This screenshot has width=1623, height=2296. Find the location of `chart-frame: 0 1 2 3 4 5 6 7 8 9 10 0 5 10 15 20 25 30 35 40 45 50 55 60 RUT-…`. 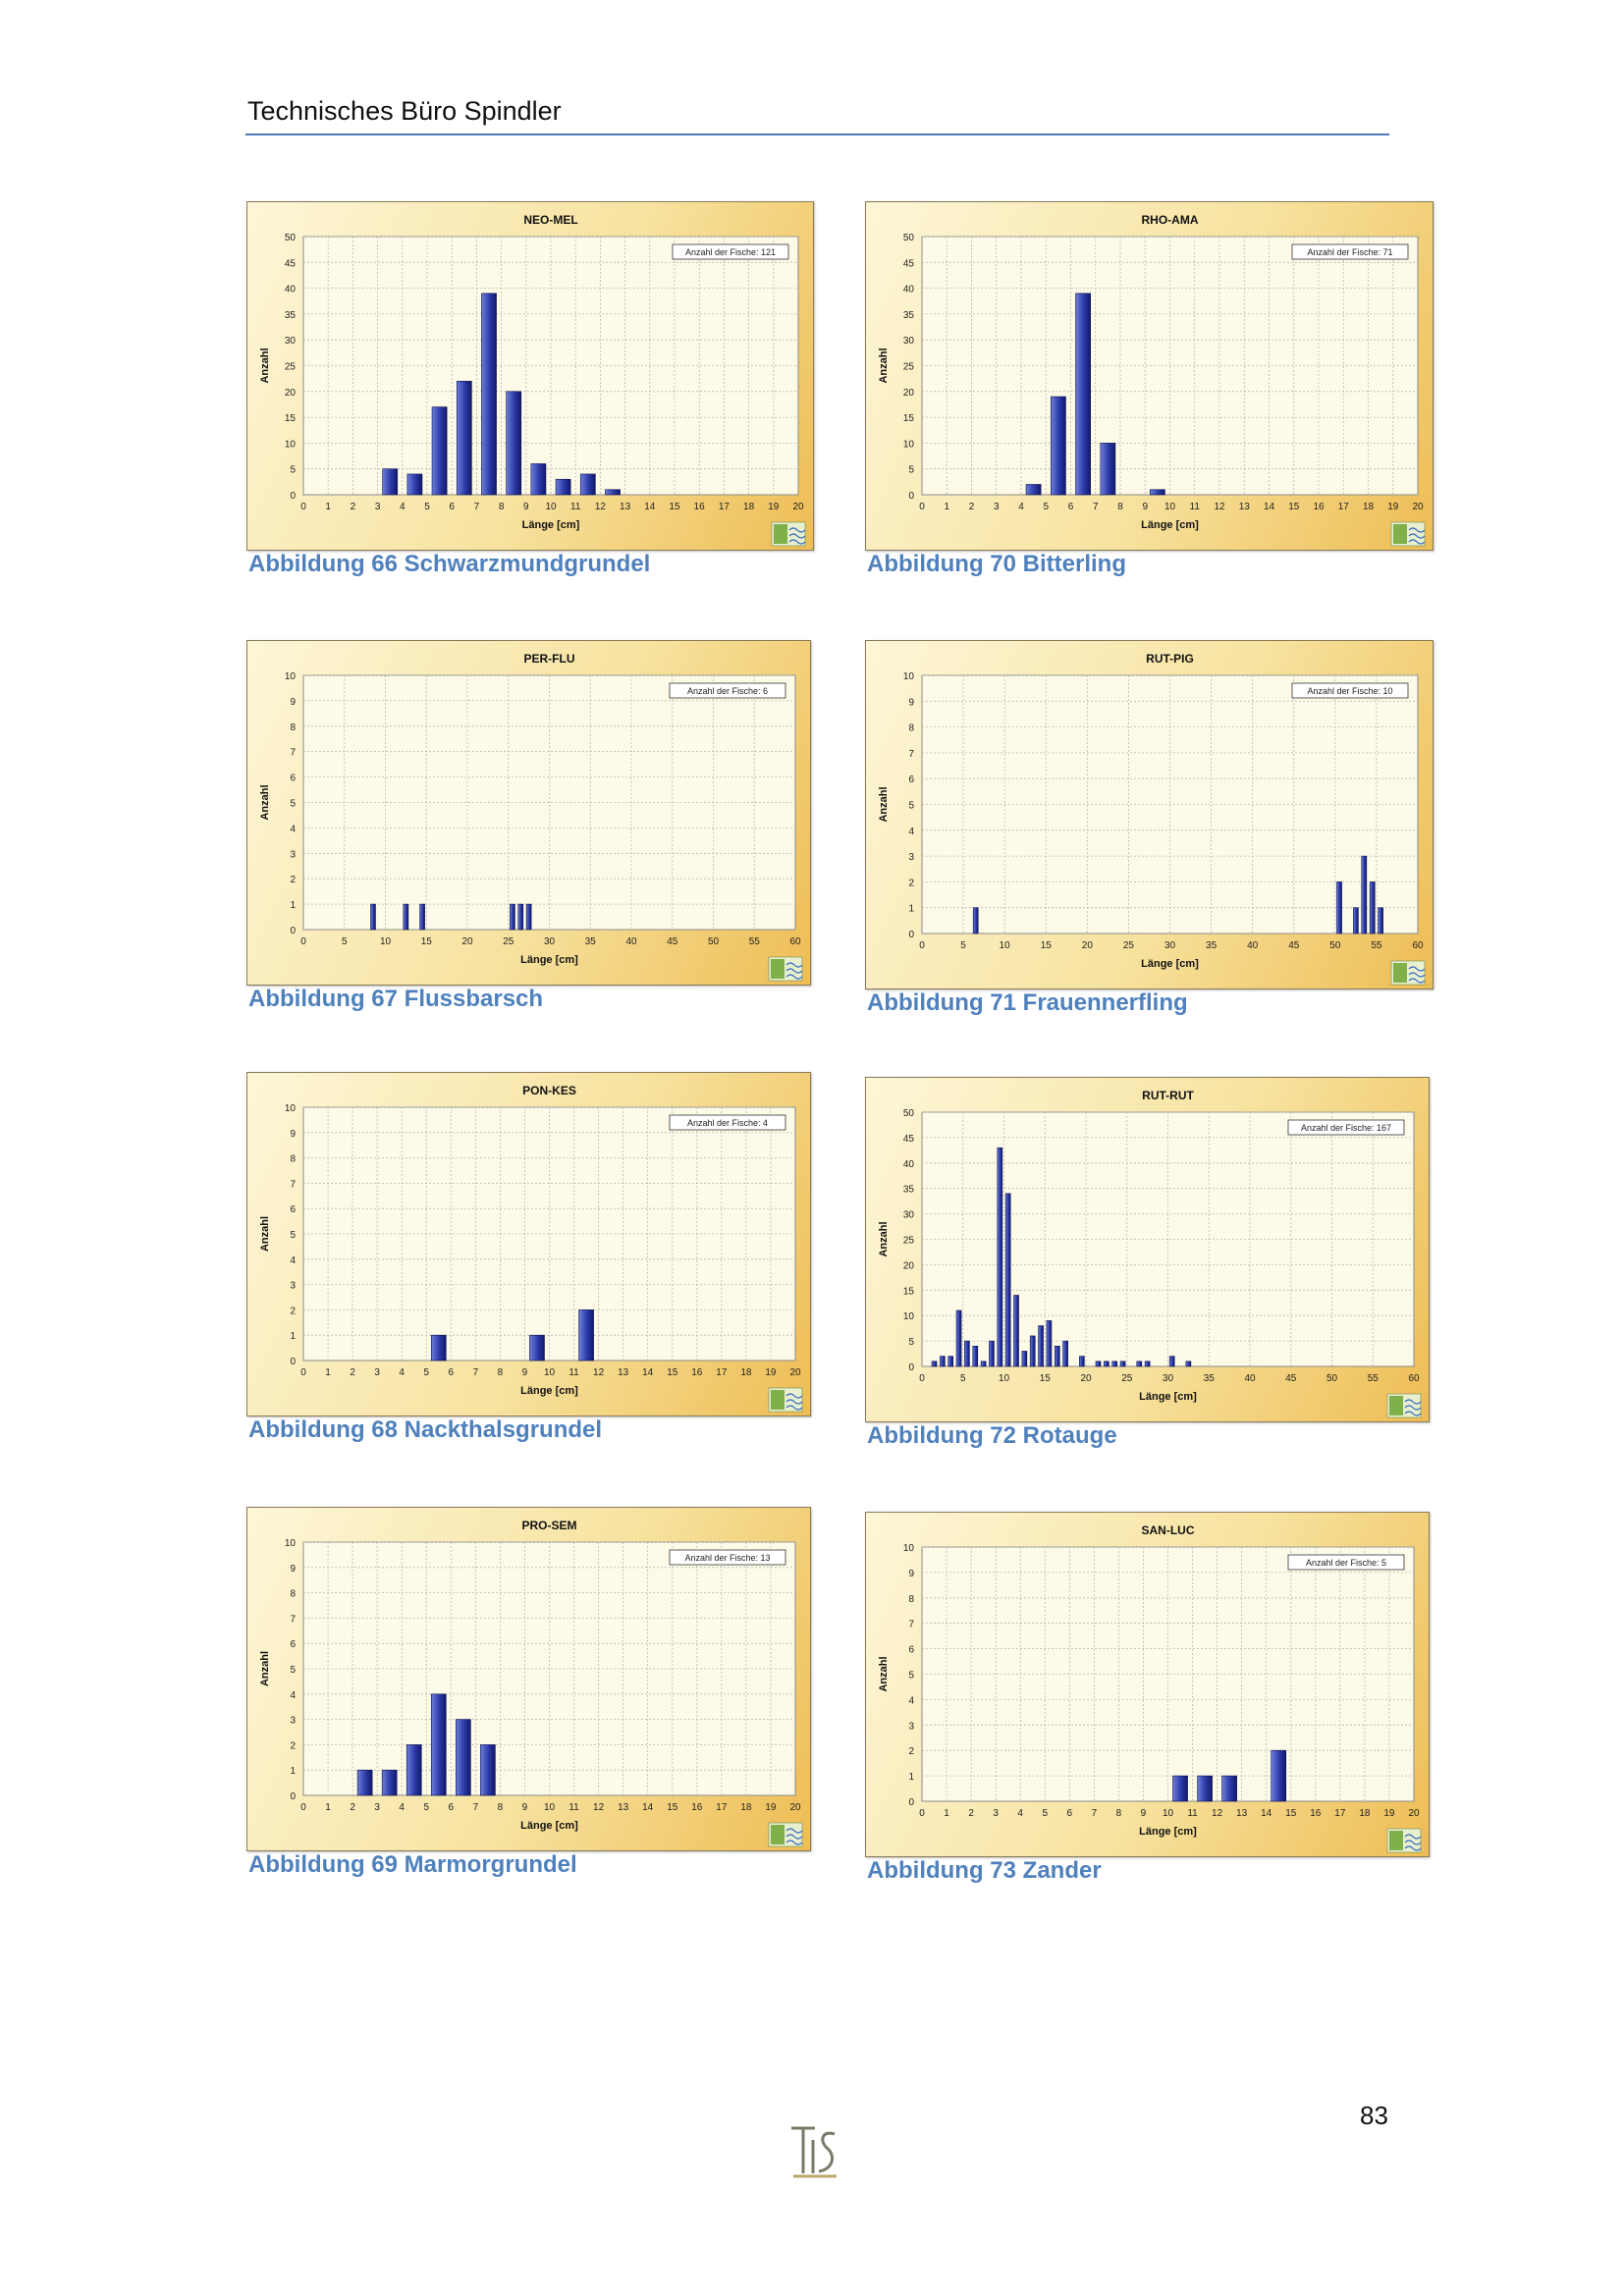

chart-frame: 0 1 2 3 4 5 6 7 8 9 10 0 5 10 15 20 25 30 35 40 45 50 55 60 RUT-… is located at coordinates (1149, 814).